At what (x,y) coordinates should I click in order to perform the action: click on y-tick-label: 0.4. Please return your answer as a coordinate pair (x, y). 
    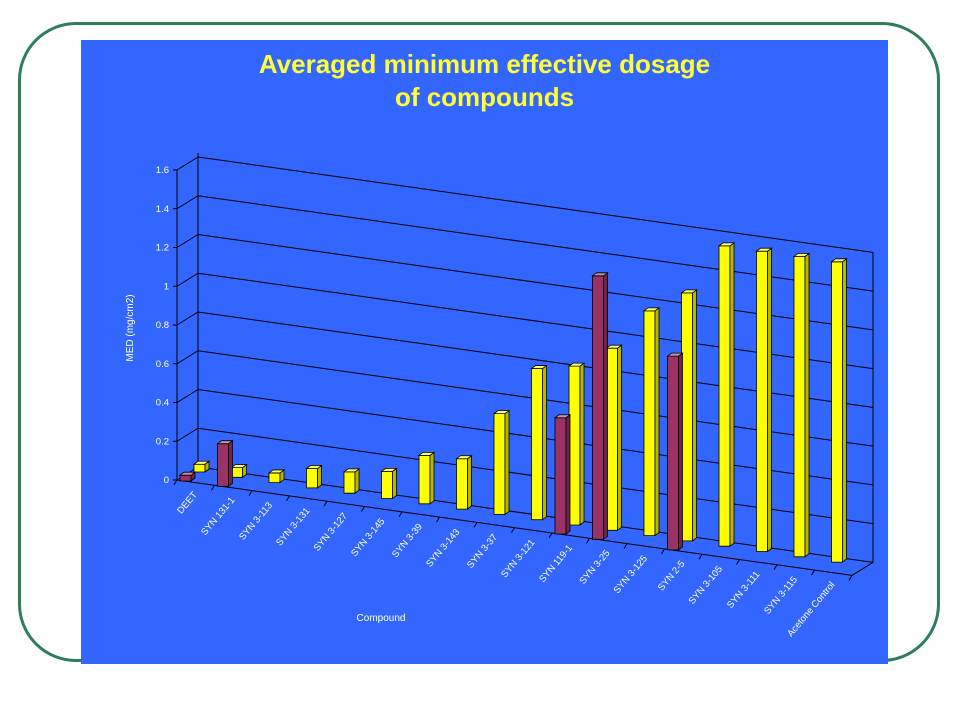
    Looking at the image, I should click on (162, 403).